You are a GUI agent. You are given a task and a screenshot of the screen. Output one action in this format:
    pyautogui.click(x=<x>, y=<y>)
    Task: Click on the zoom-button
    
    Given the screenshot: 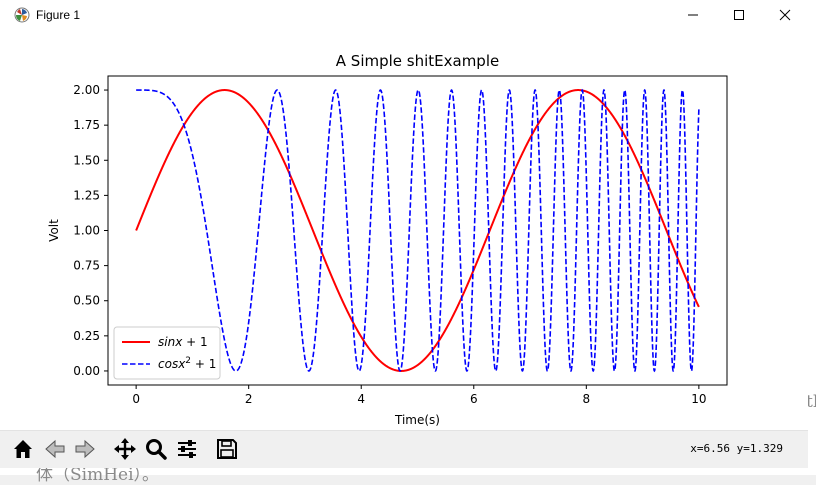 What is the action you would take?
    pyautogui.click(x=156, y=449)
    